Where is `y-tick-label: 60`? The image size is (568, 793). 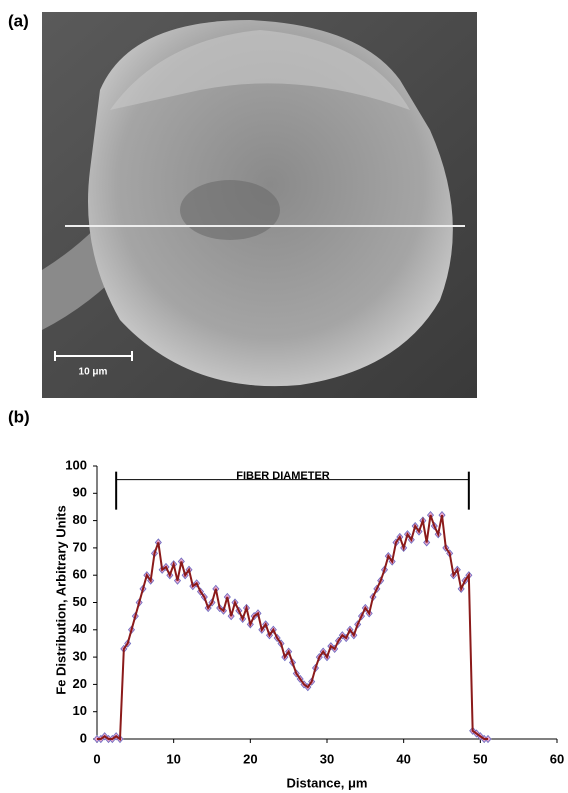
y-tick-label: 60 is located at coordinates (80, 574).